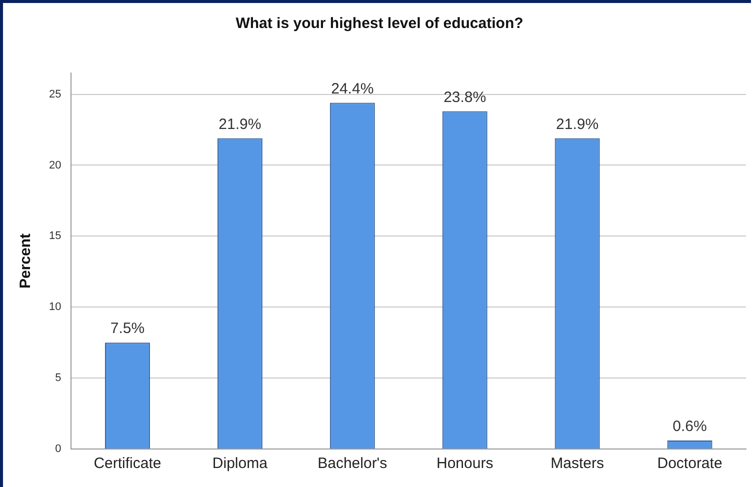 This screenshot has height=487, width=756. Describe the element at coordinates (58, 378) in the screenshot. I see `y-tick-label: 5` at that location.